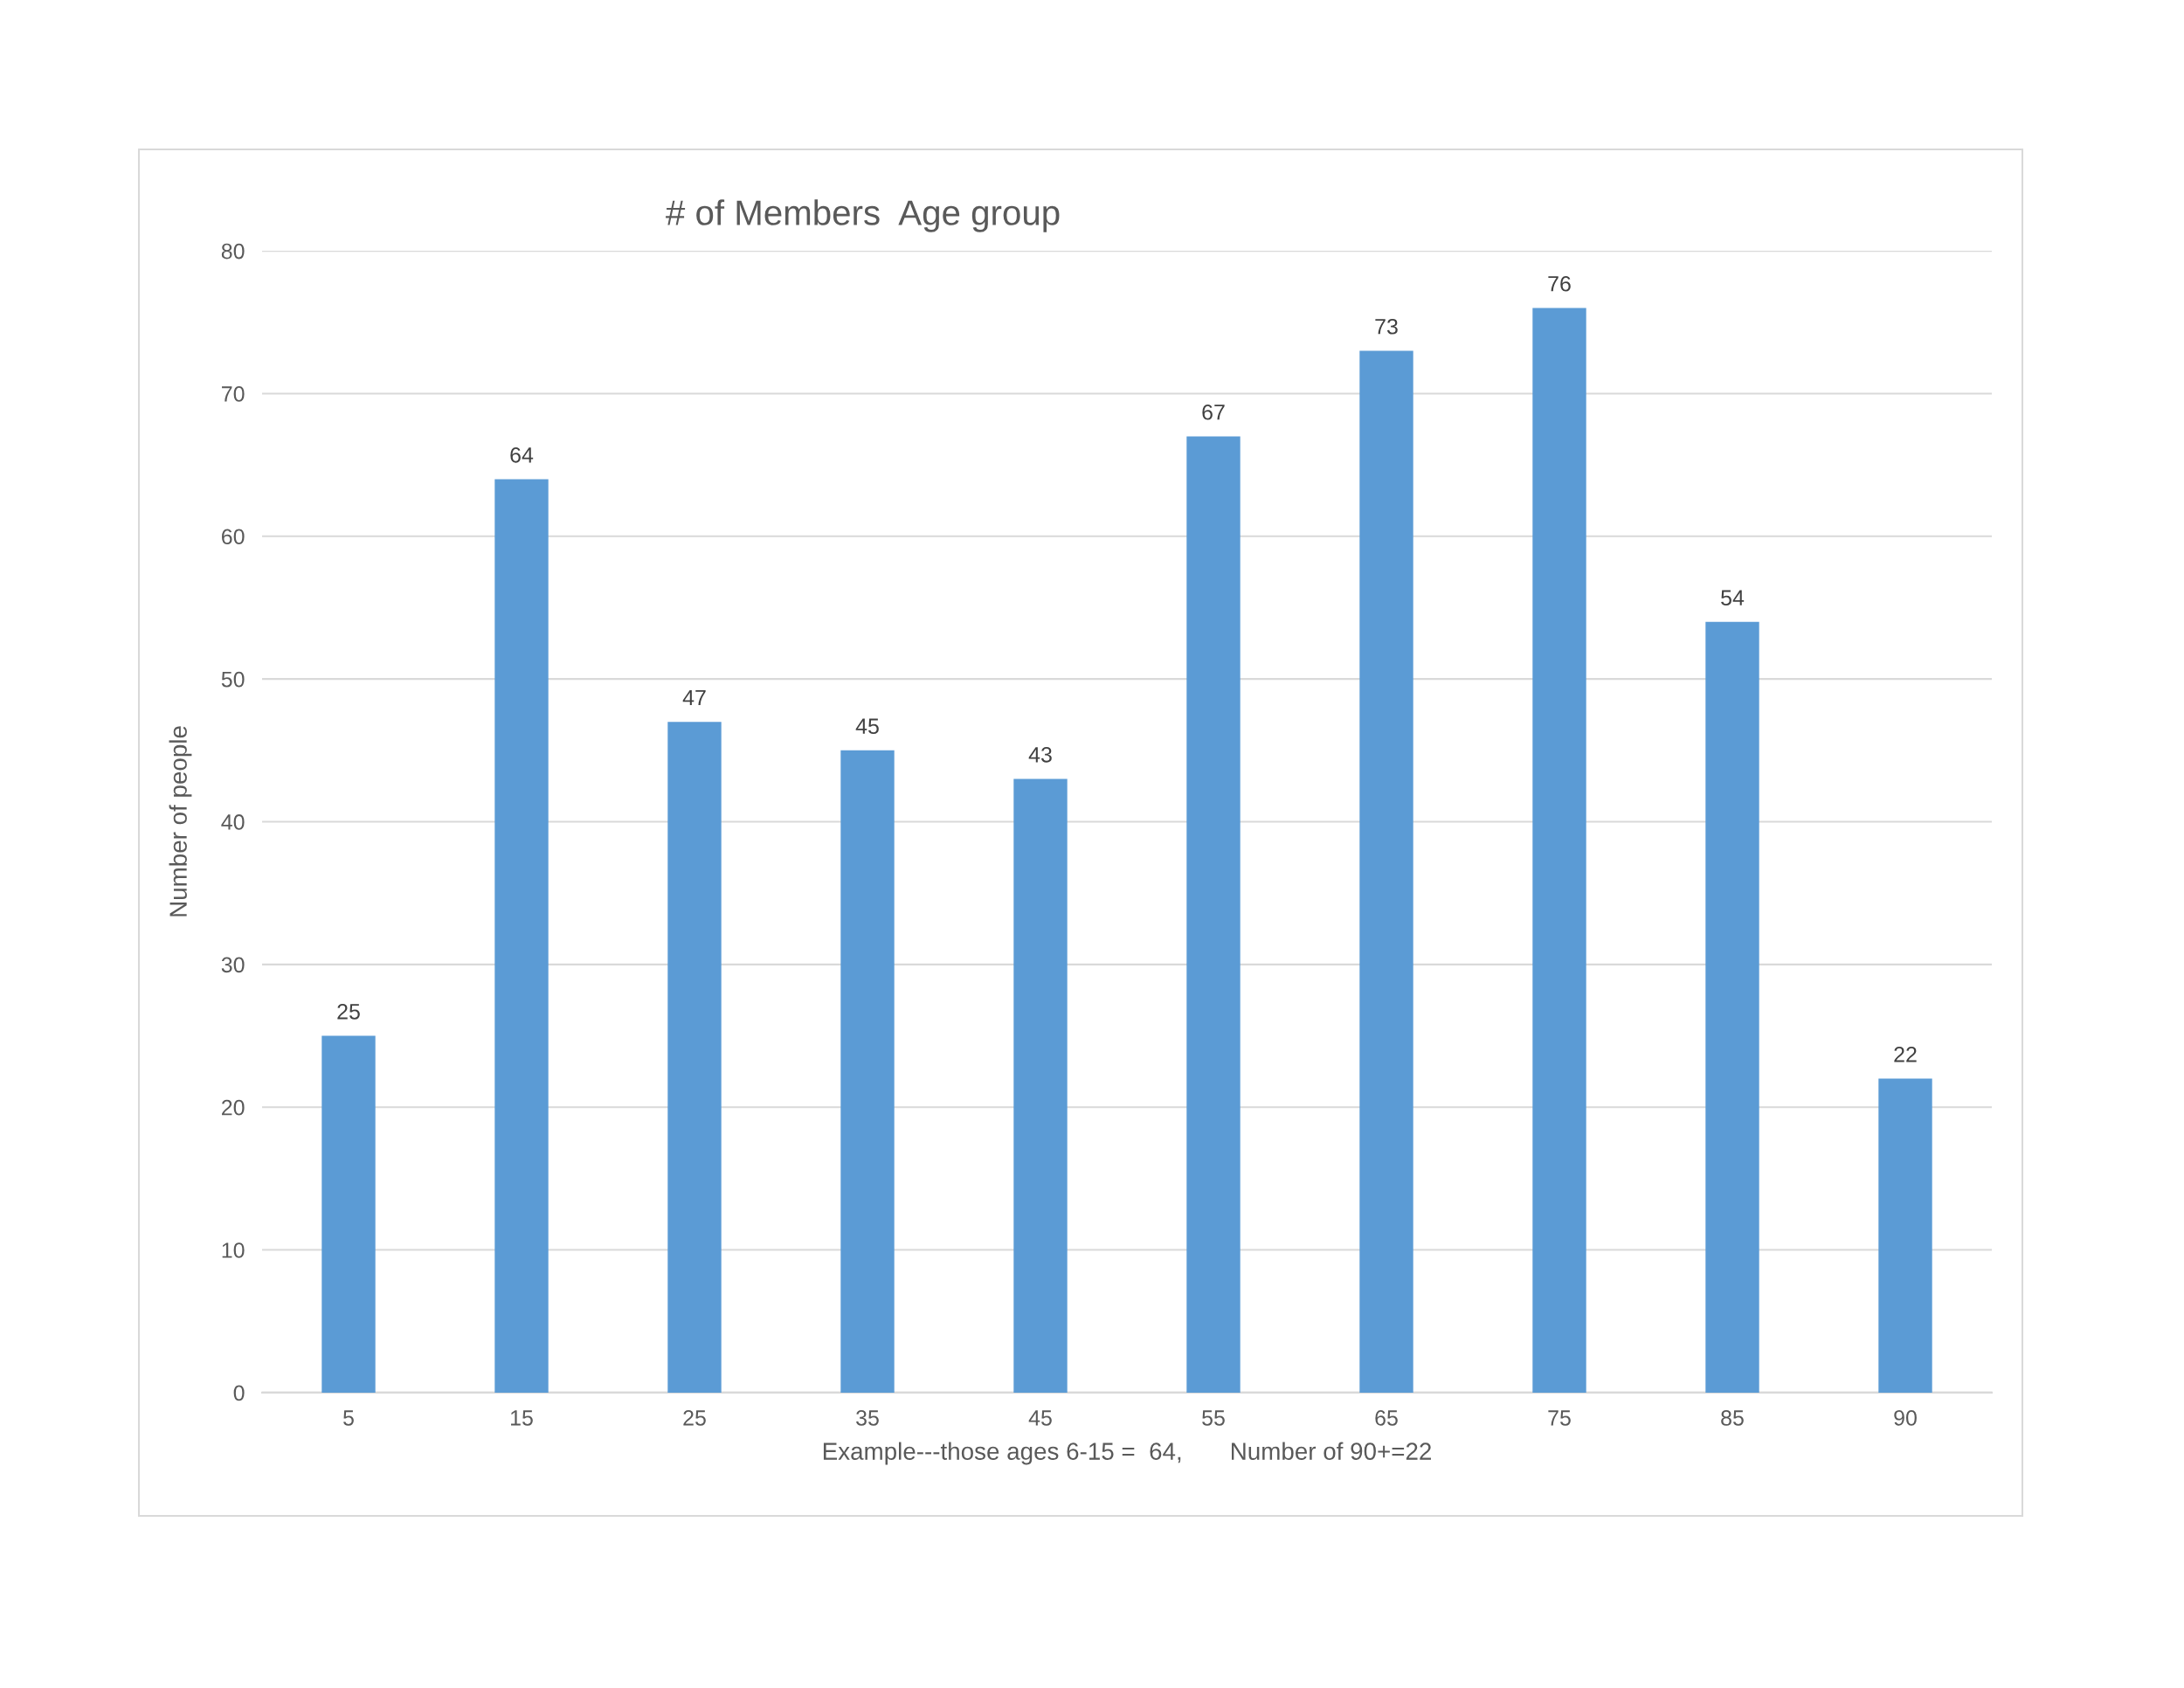  I want to click on data-label: 22, so click(1905, 1054).